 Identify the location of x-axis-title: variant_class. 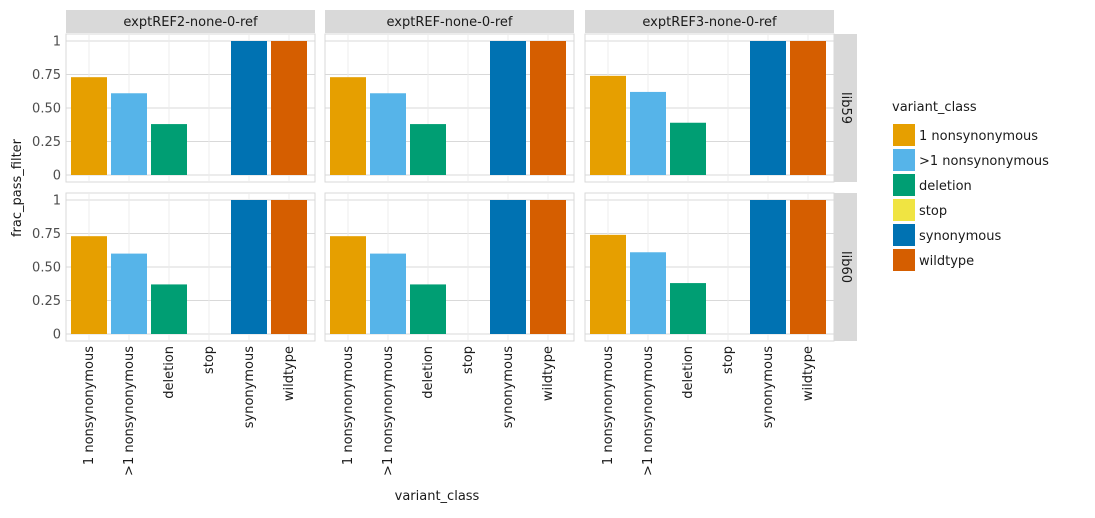
(437, 496).